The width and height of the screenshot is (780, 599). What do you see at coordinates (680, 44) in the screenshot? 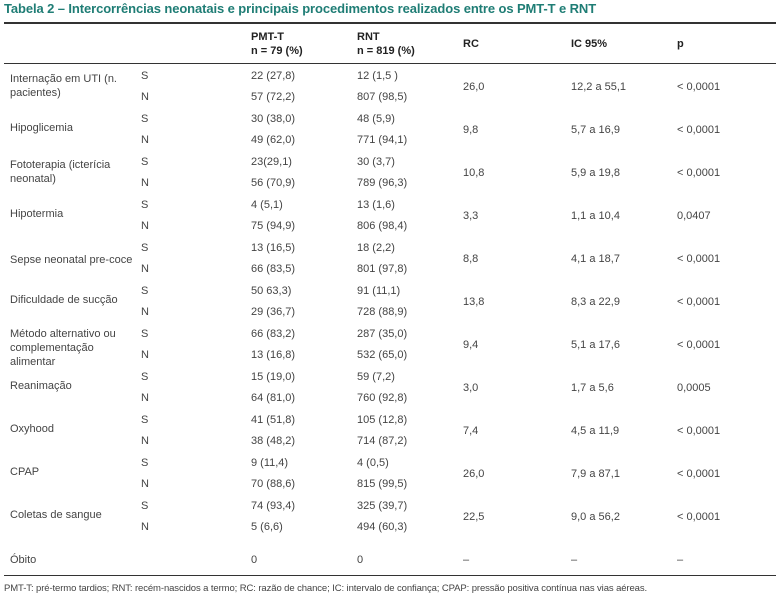
I see `header-p: p` at bounding box center [680, 44].